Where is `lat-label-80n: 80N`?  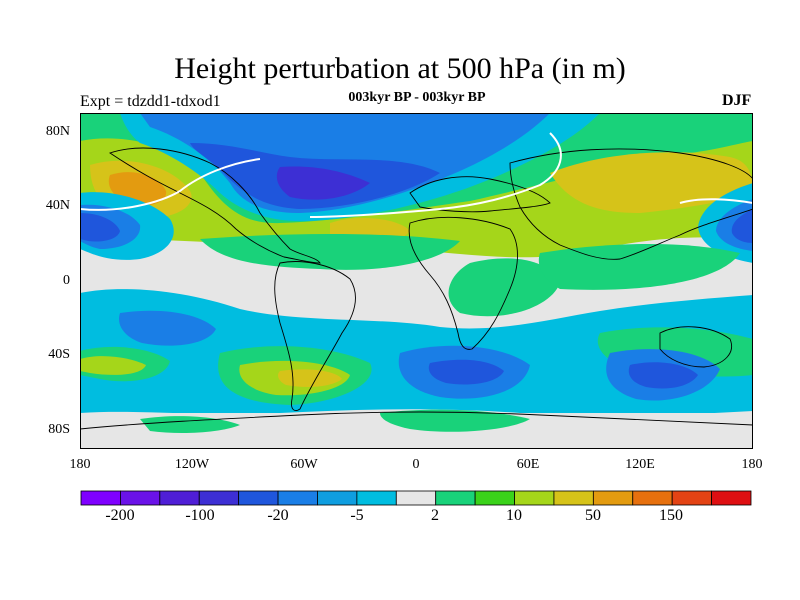 lat-label-80n: 80N is located at coordinates (57, 131).